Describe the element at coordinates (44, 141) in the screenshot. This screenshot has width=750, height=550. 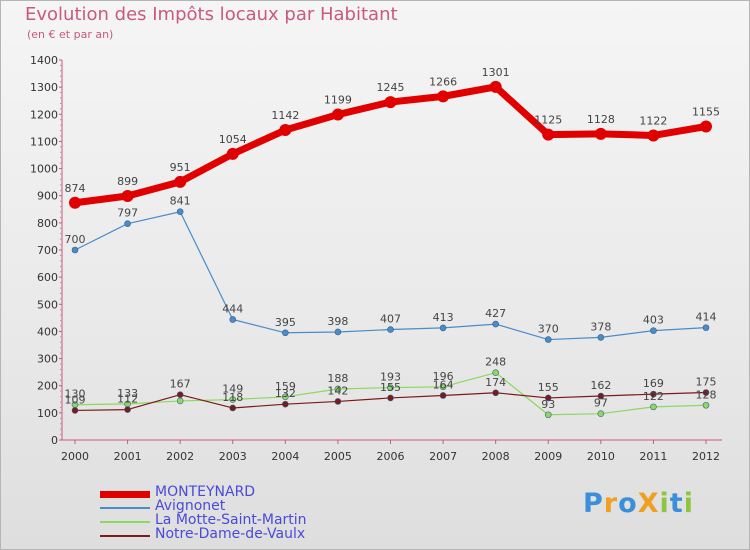
I see `y-tick-label: 1100` at that location.